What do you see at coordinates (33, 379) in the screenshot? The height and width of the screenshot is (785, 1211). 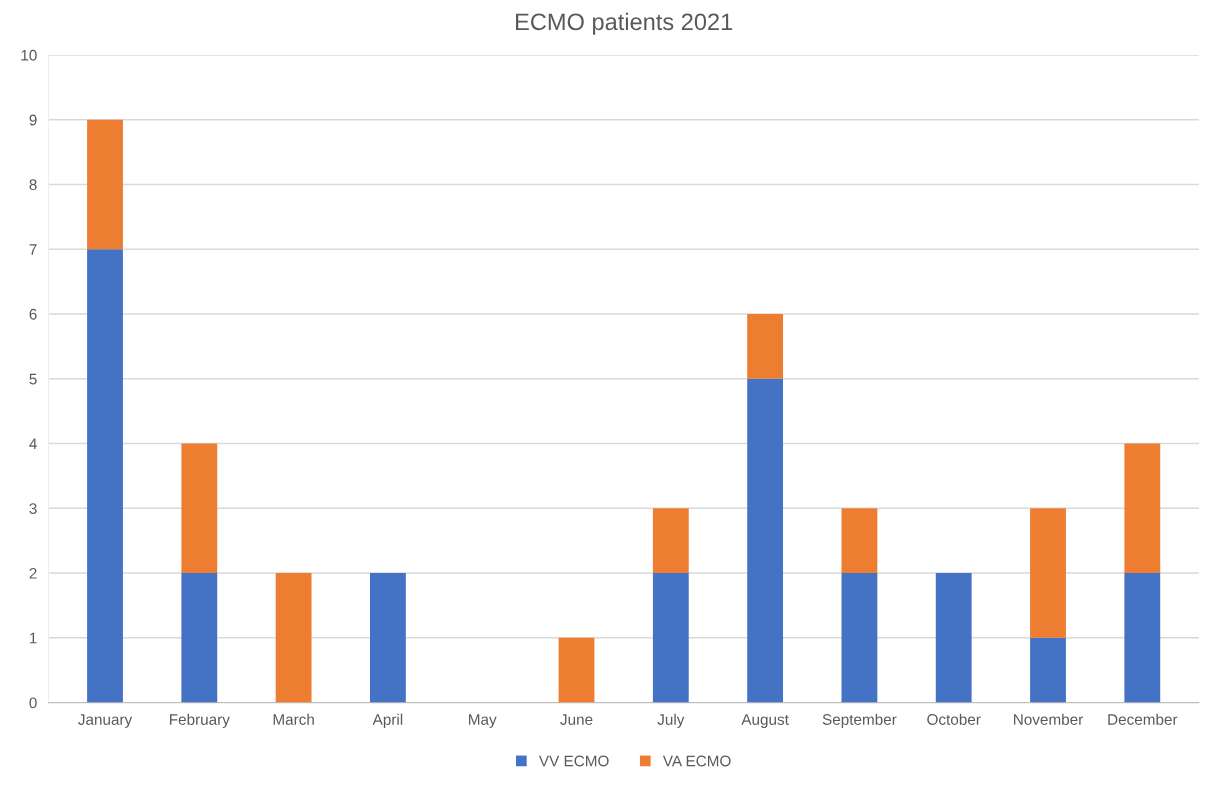 I see `y-tick-label: 5` at bounding box center [33, 379].